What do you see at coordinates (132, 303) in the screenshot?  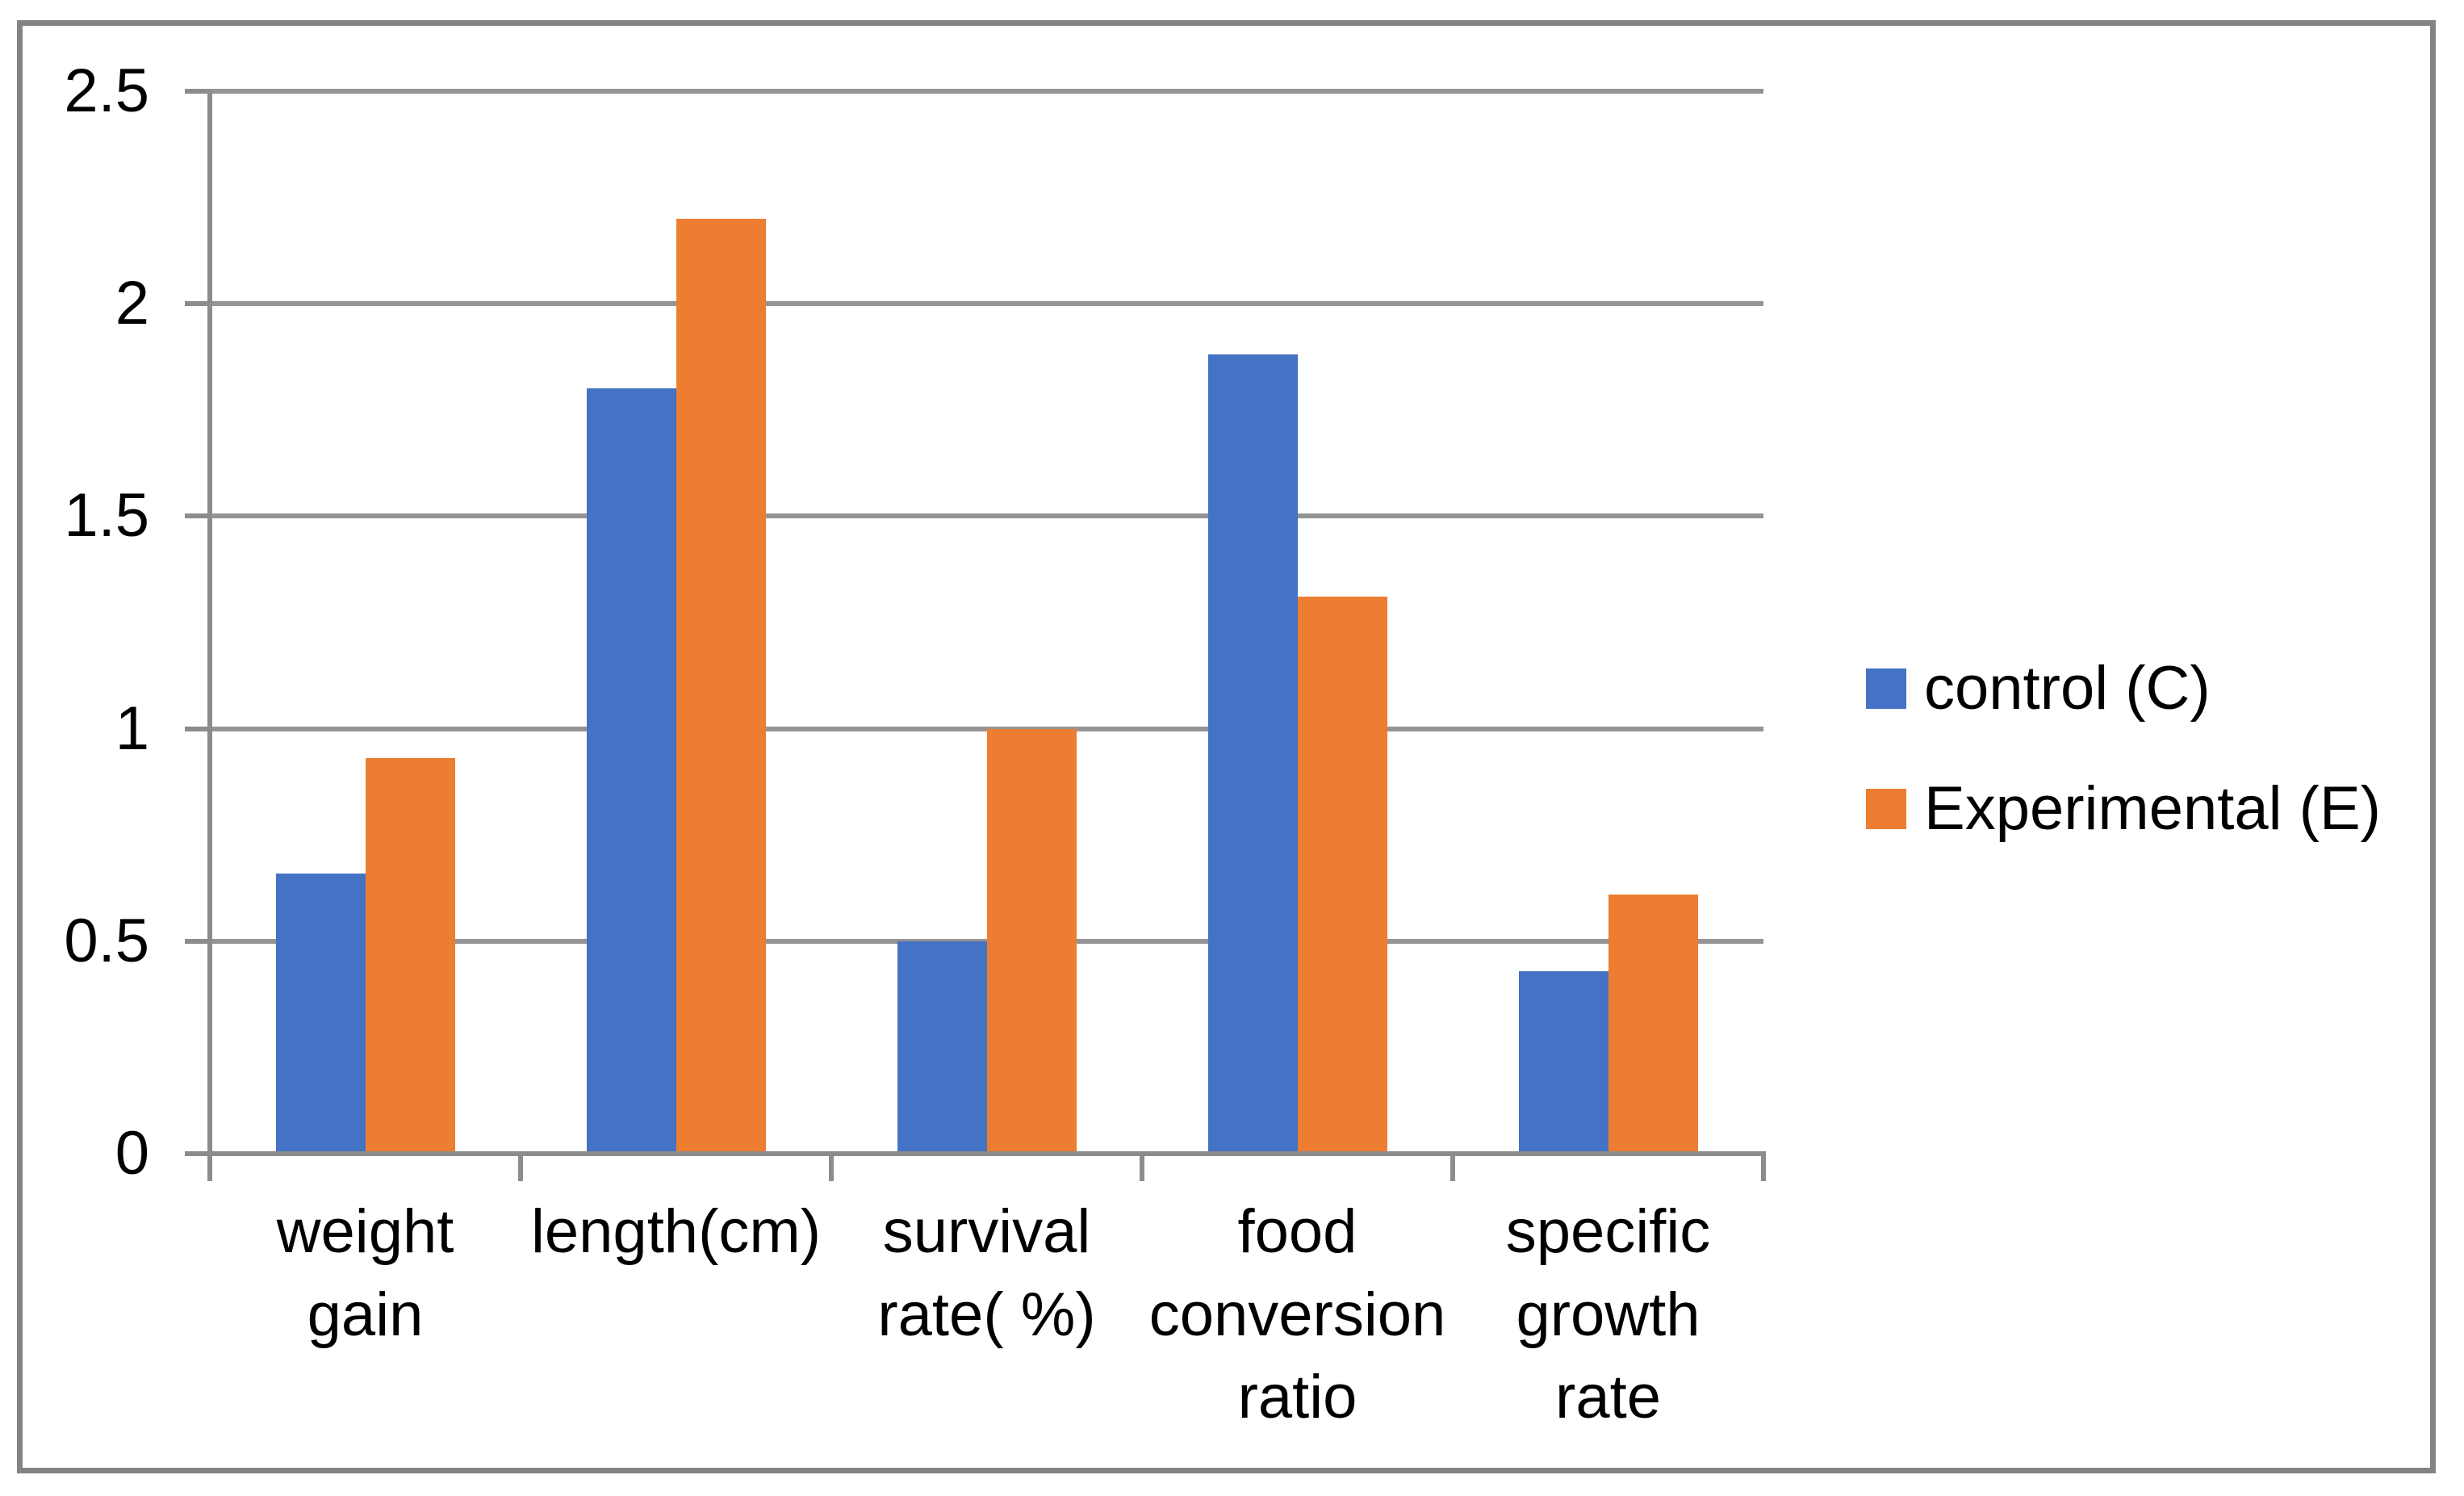 I see `y-tick-label-2: 2` at bounding box center [132, 303].